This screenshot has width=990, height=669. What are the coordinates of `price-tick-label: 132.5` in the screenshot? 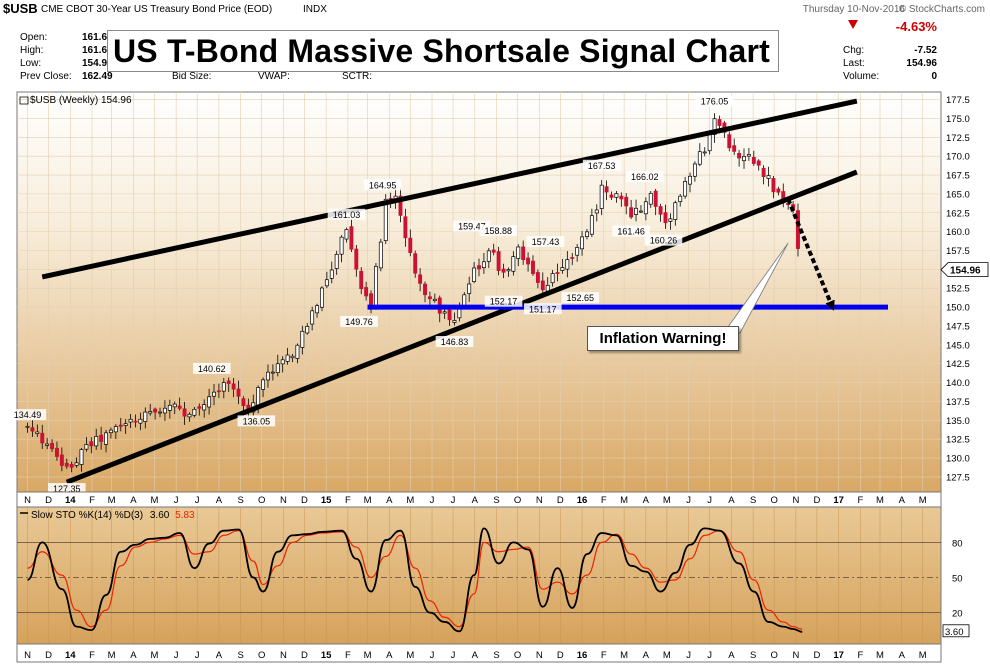 It's located at (958, 440).